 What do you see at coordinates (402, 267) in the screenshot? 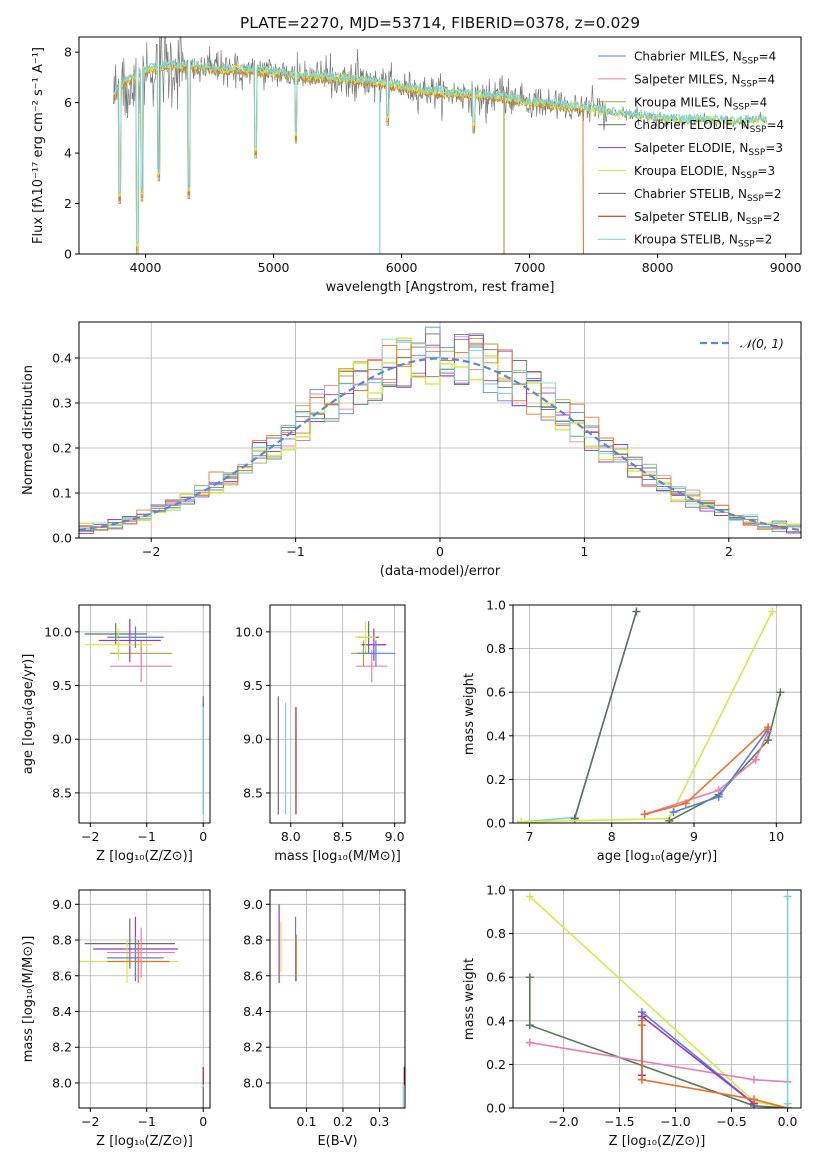
I see `x-tick-label: 6000` at bounding box center [402, 267].